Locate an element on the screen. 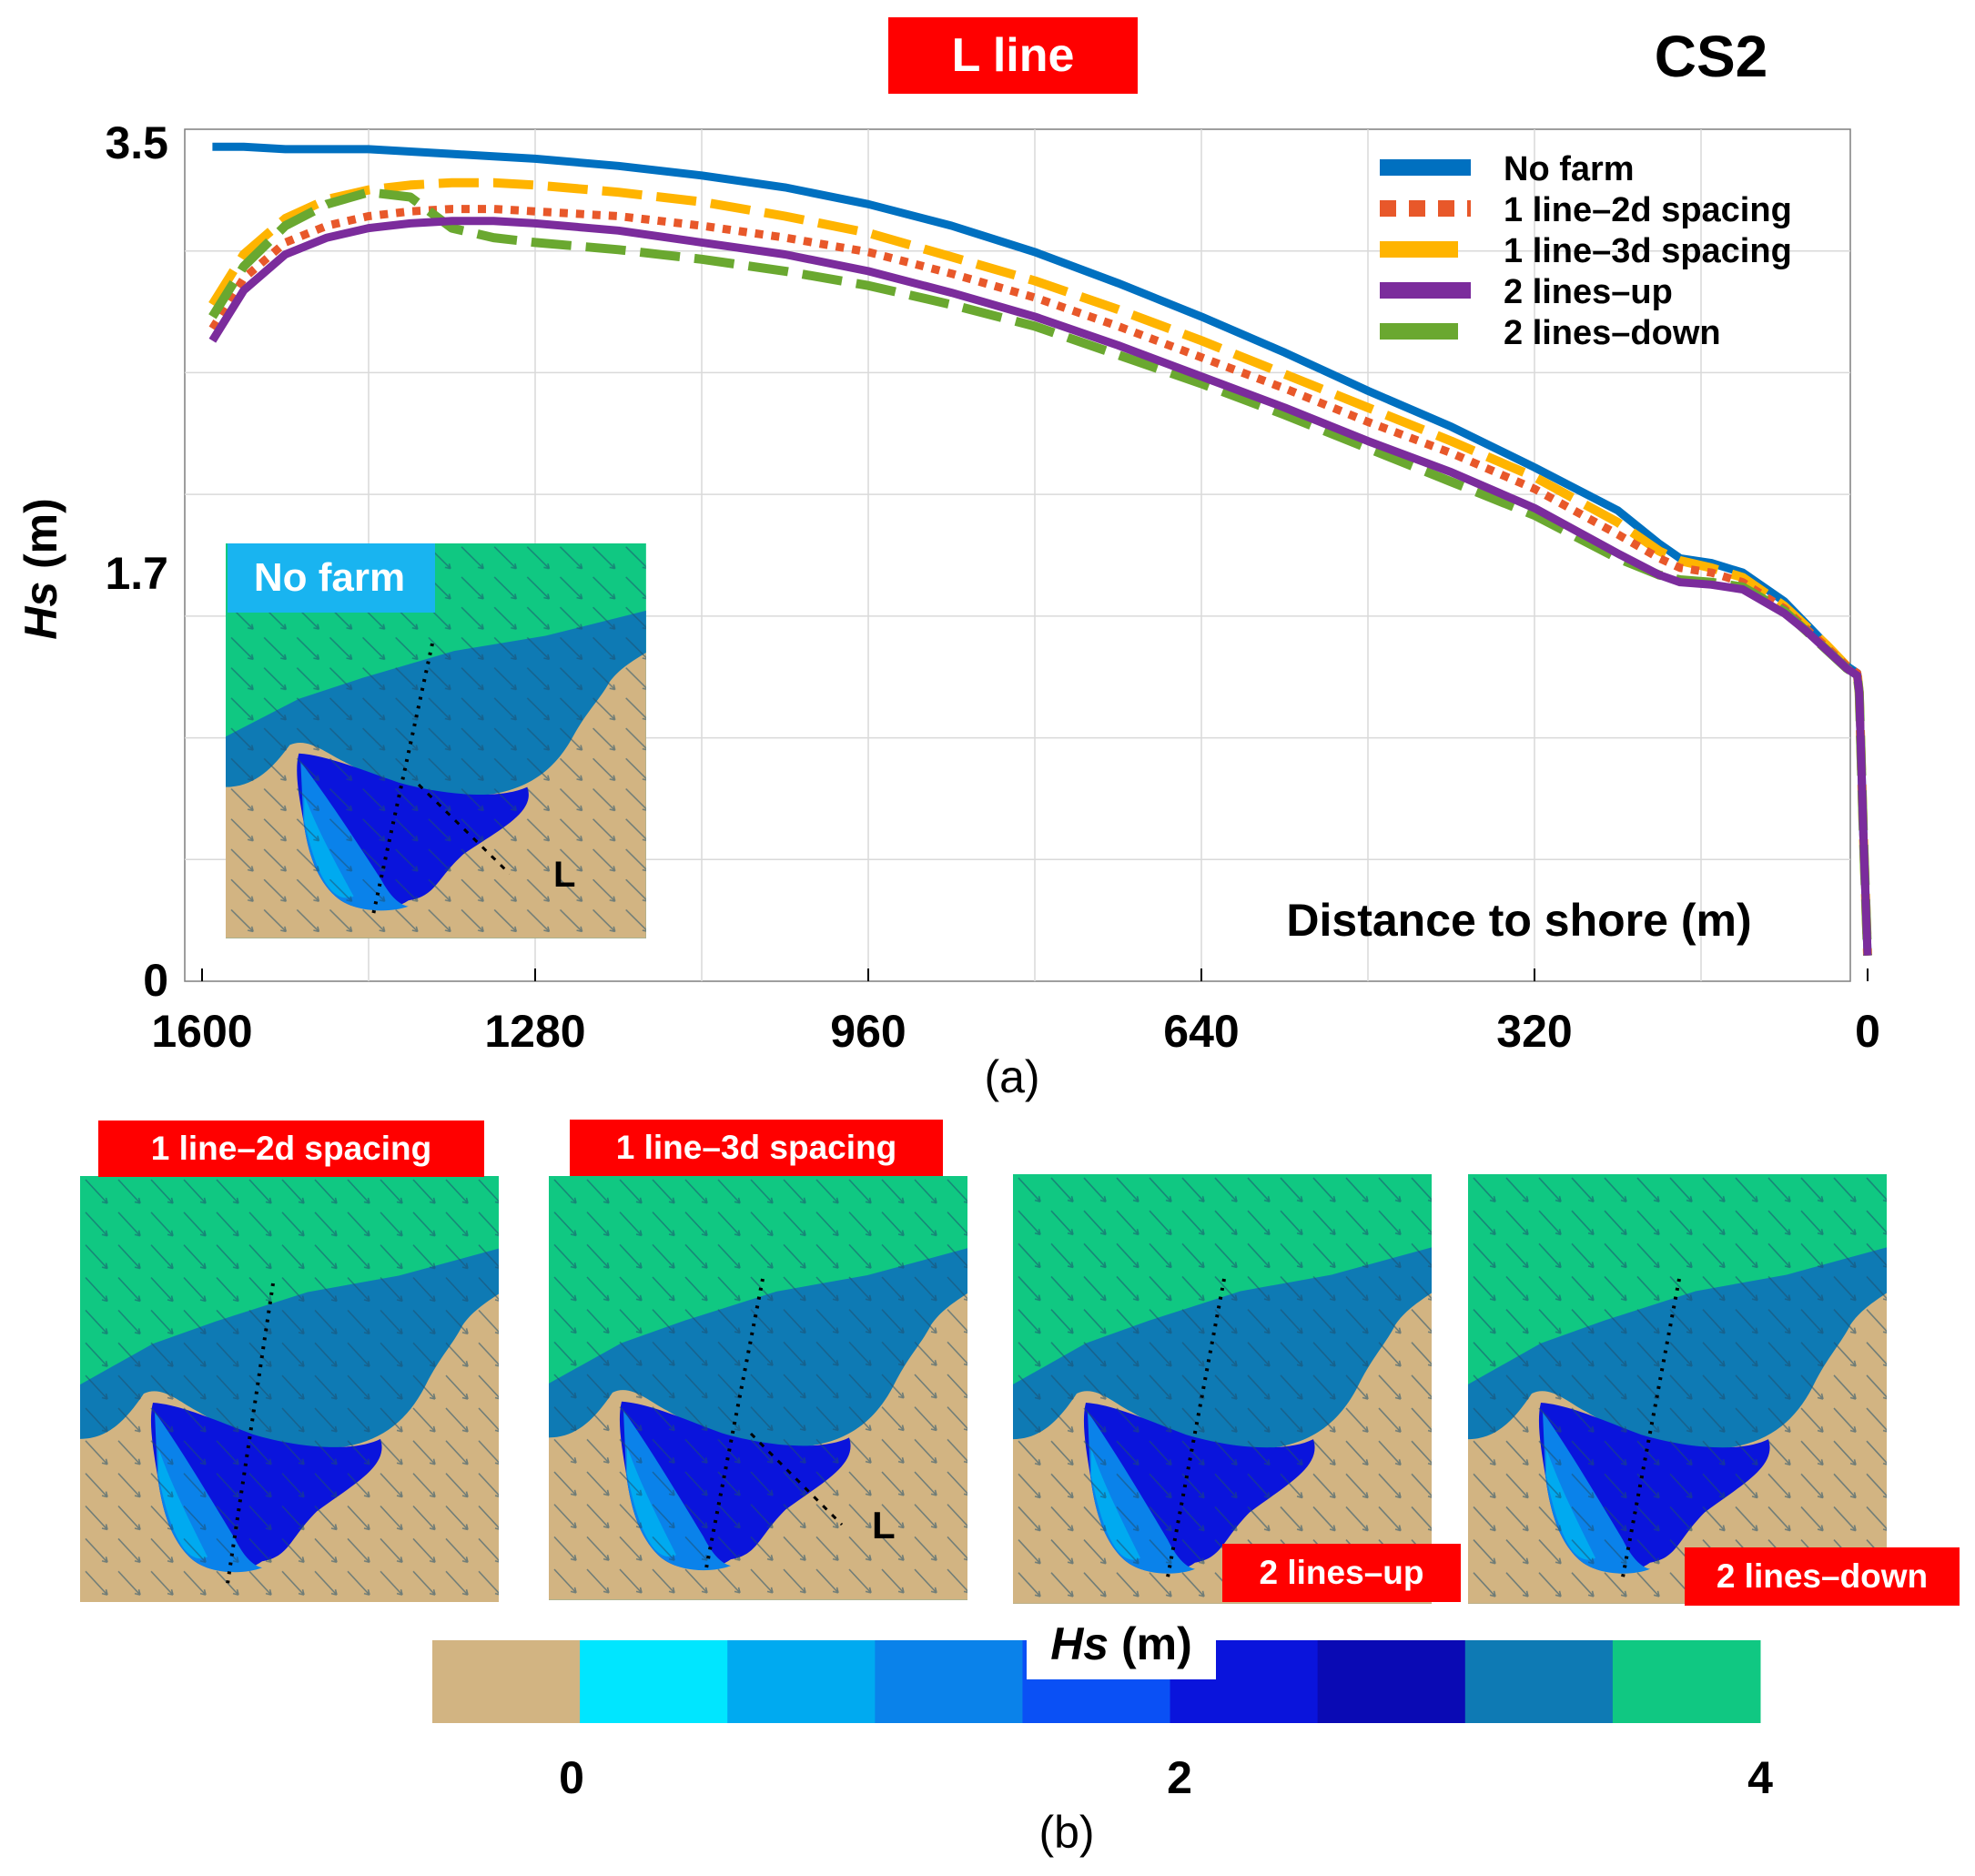 The height and width of the screenshot is (1876, 1975). x-axis-label: Distance to shore (m) is located at coordinates (1518, 921).